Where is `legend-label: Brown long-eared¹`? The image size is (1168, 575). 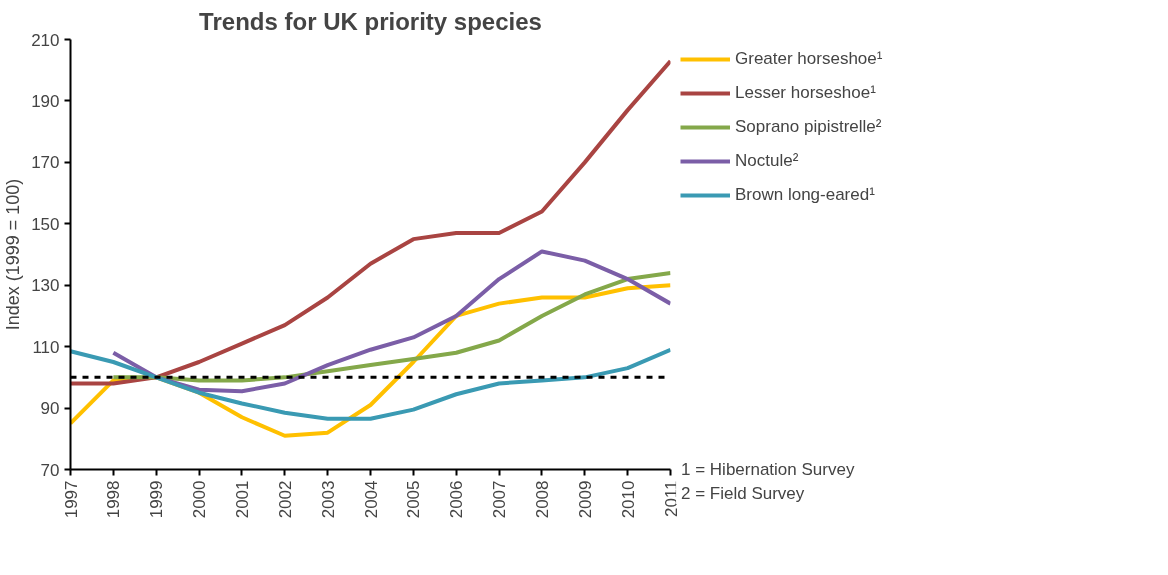 legend-label: Brown long-eared¹ is located at coordinates (805, 195).